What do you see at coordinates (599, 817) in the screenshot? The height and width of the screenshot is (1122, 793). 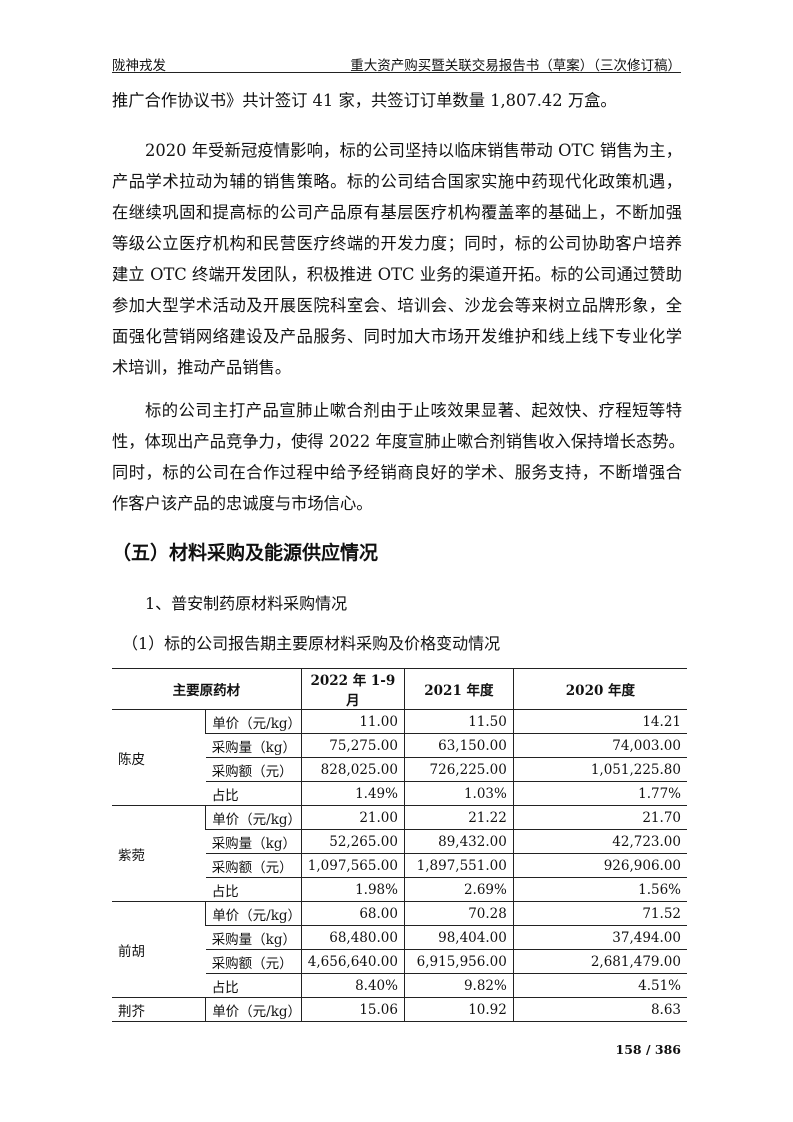 I see `value-cell: 21.70` at bounding box center [599, 817].